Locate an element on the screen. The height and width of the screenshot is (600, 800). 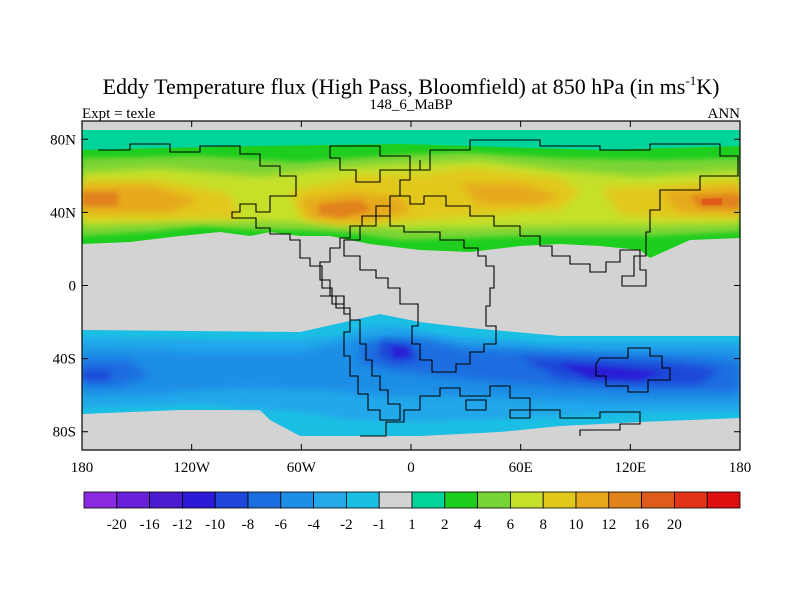
colorbar-label: -2 is located at coordinates (346, 525).